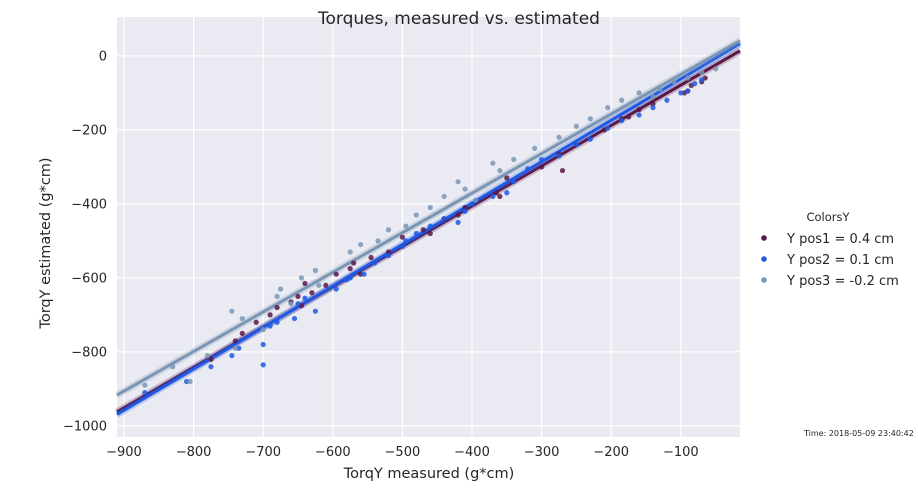  Describe the element at coordinates (89, 130) in the screenshot. I see `y-tick-label: −200` at that location.